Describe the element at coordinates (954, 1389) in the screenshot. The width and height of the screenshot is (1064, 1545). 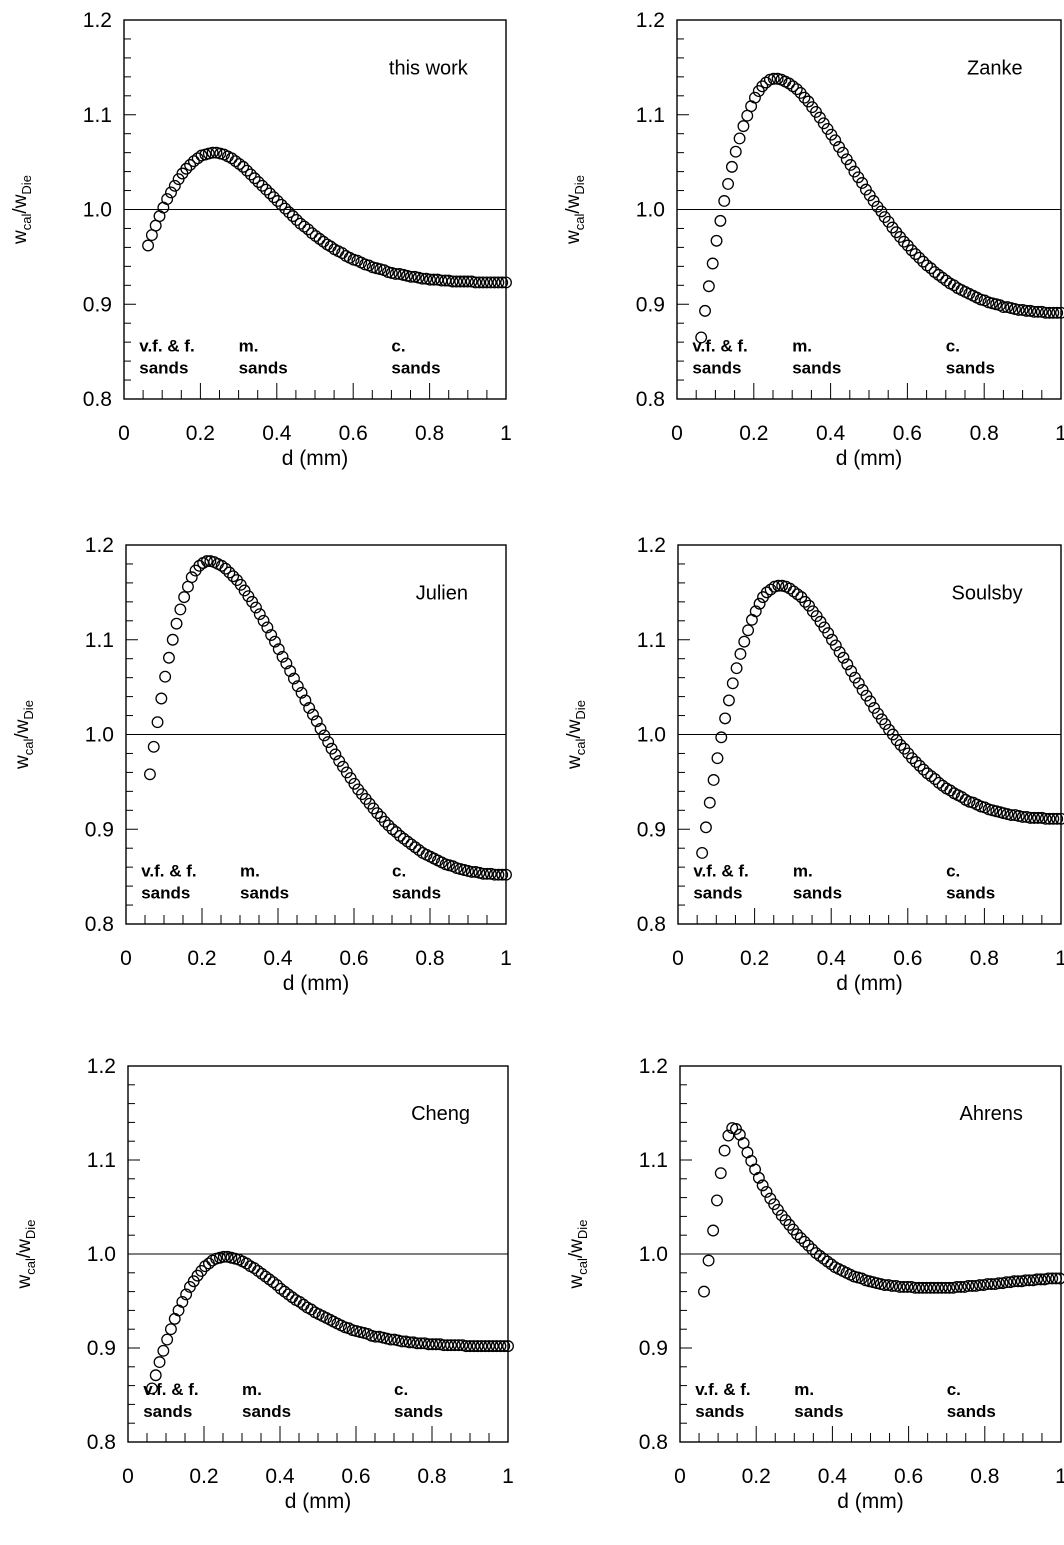
I see `sand-class-label: c.` at that location.